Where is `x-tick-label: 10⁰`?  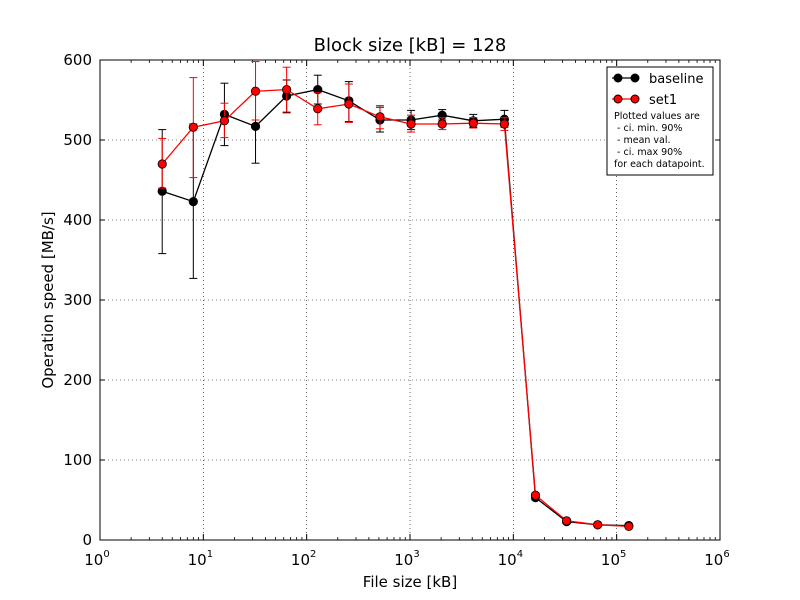
x-tick-label: 10⁰ is located at coordinates (96, 559).